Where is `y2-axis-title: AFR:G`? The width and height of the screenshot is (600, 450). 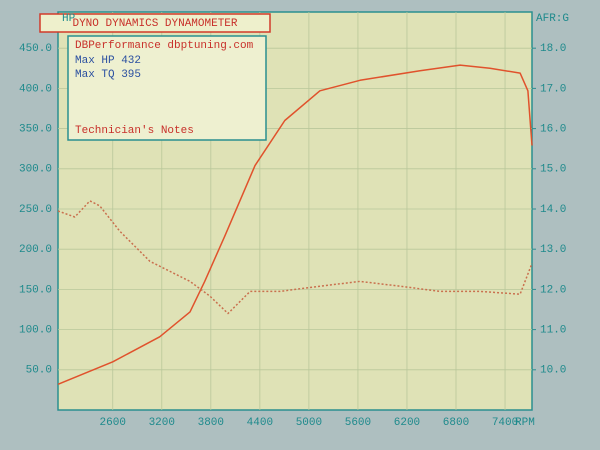
y2-axis-title: AFR:G is located at coordinates (552, 19).